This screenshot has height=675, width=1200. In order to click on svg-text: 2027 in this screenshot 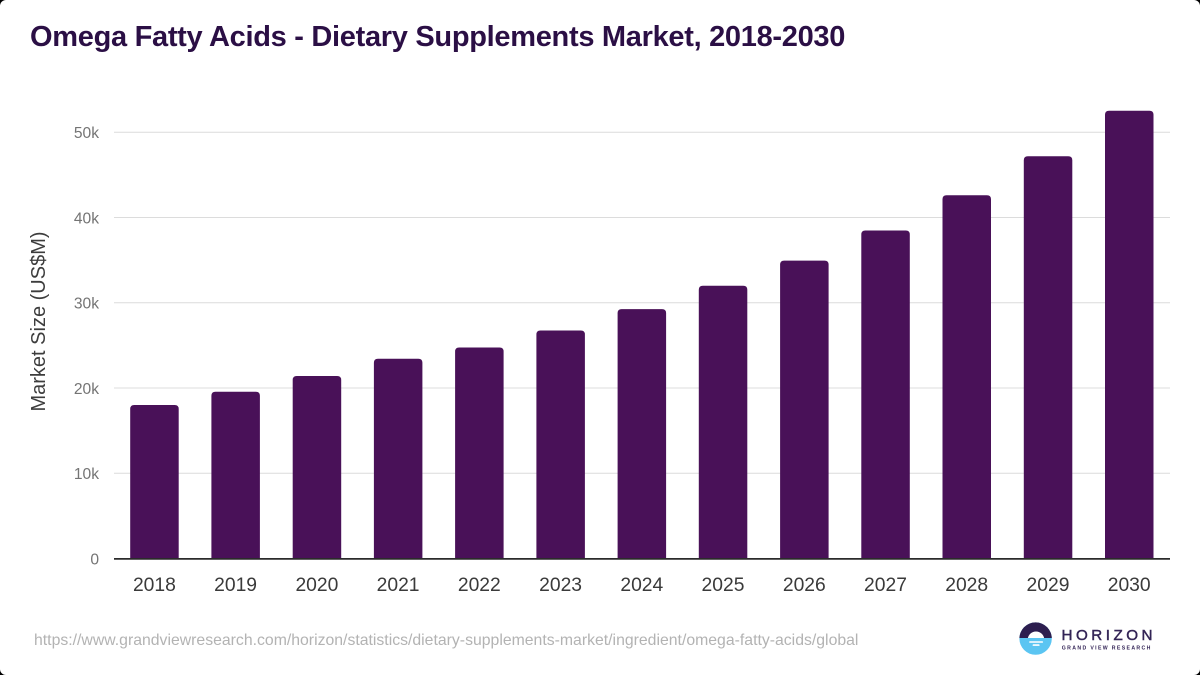, I will do `click(885, 585)`.